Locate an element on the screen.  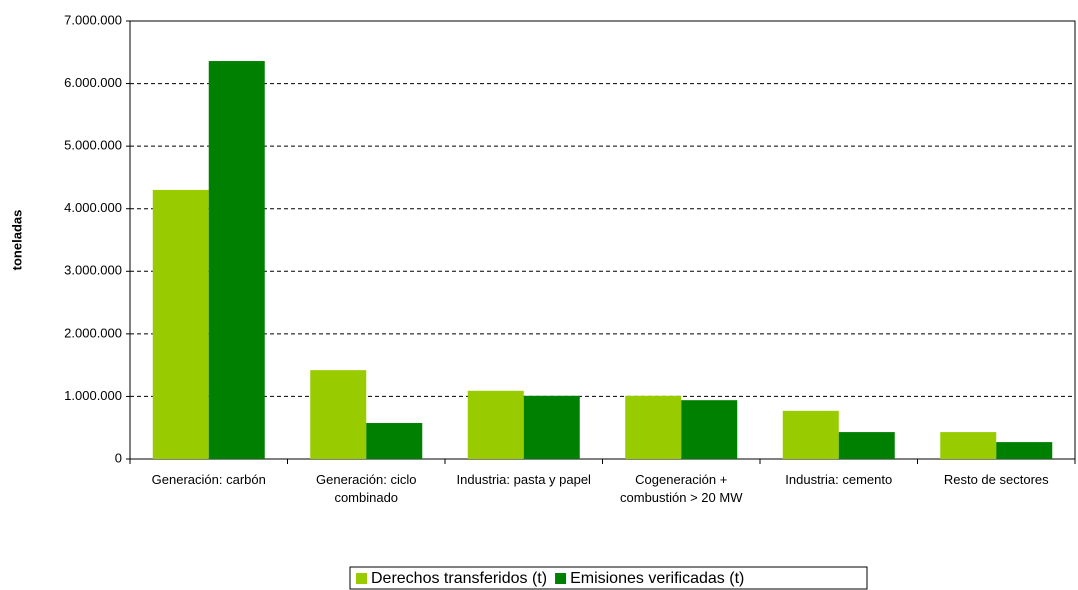
legend-box is located at coordinates (608, 578).